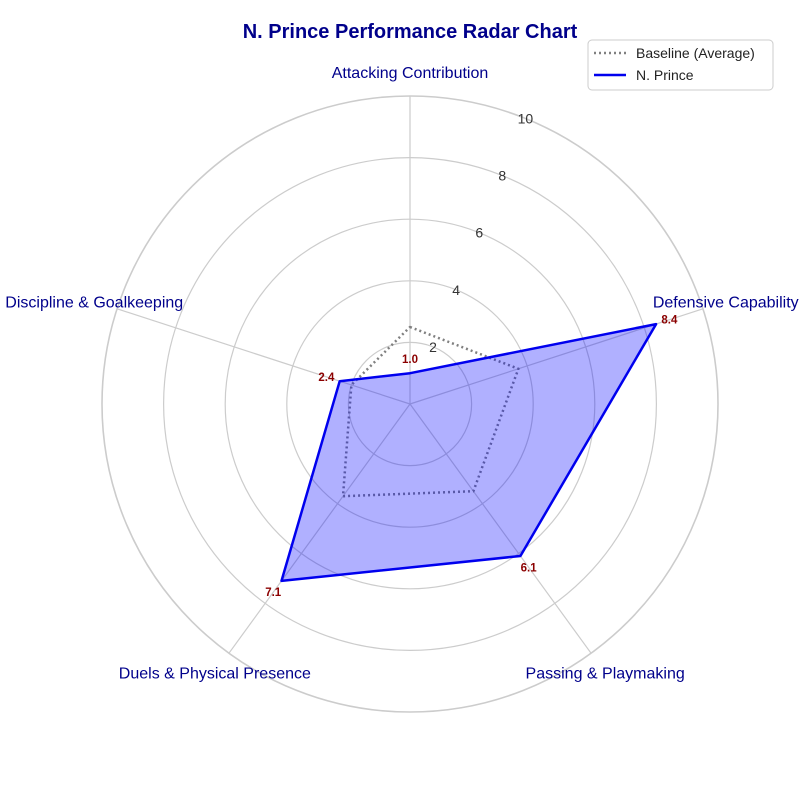 The image size is (800, 800). I want to click on category-label-defensive-capability: Defensive Capability, so click(726, 302).